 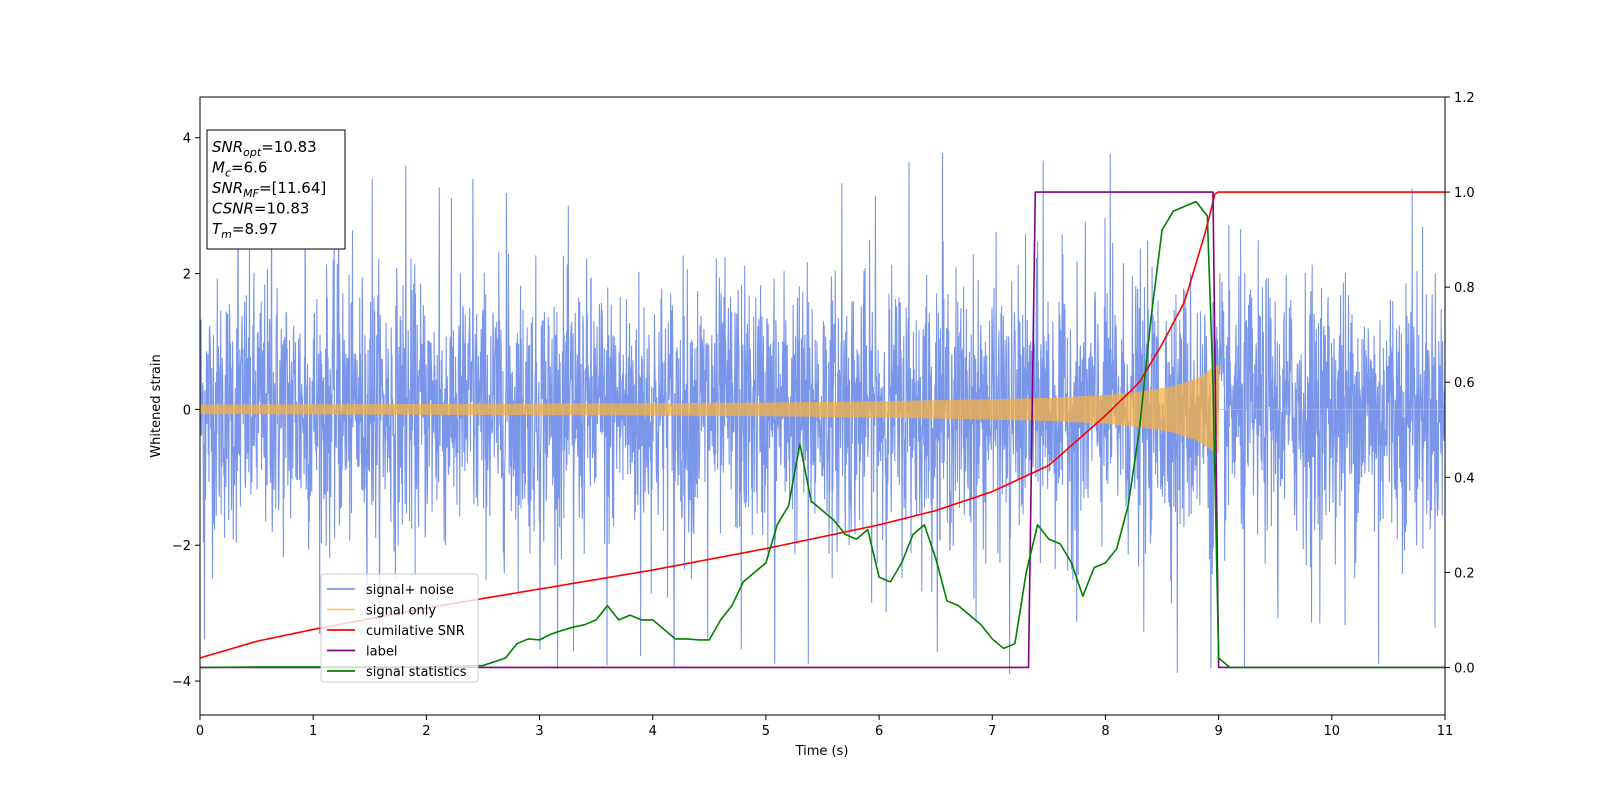 I want to click on legend-entry-label: signal only, so click(x=401, y=611).